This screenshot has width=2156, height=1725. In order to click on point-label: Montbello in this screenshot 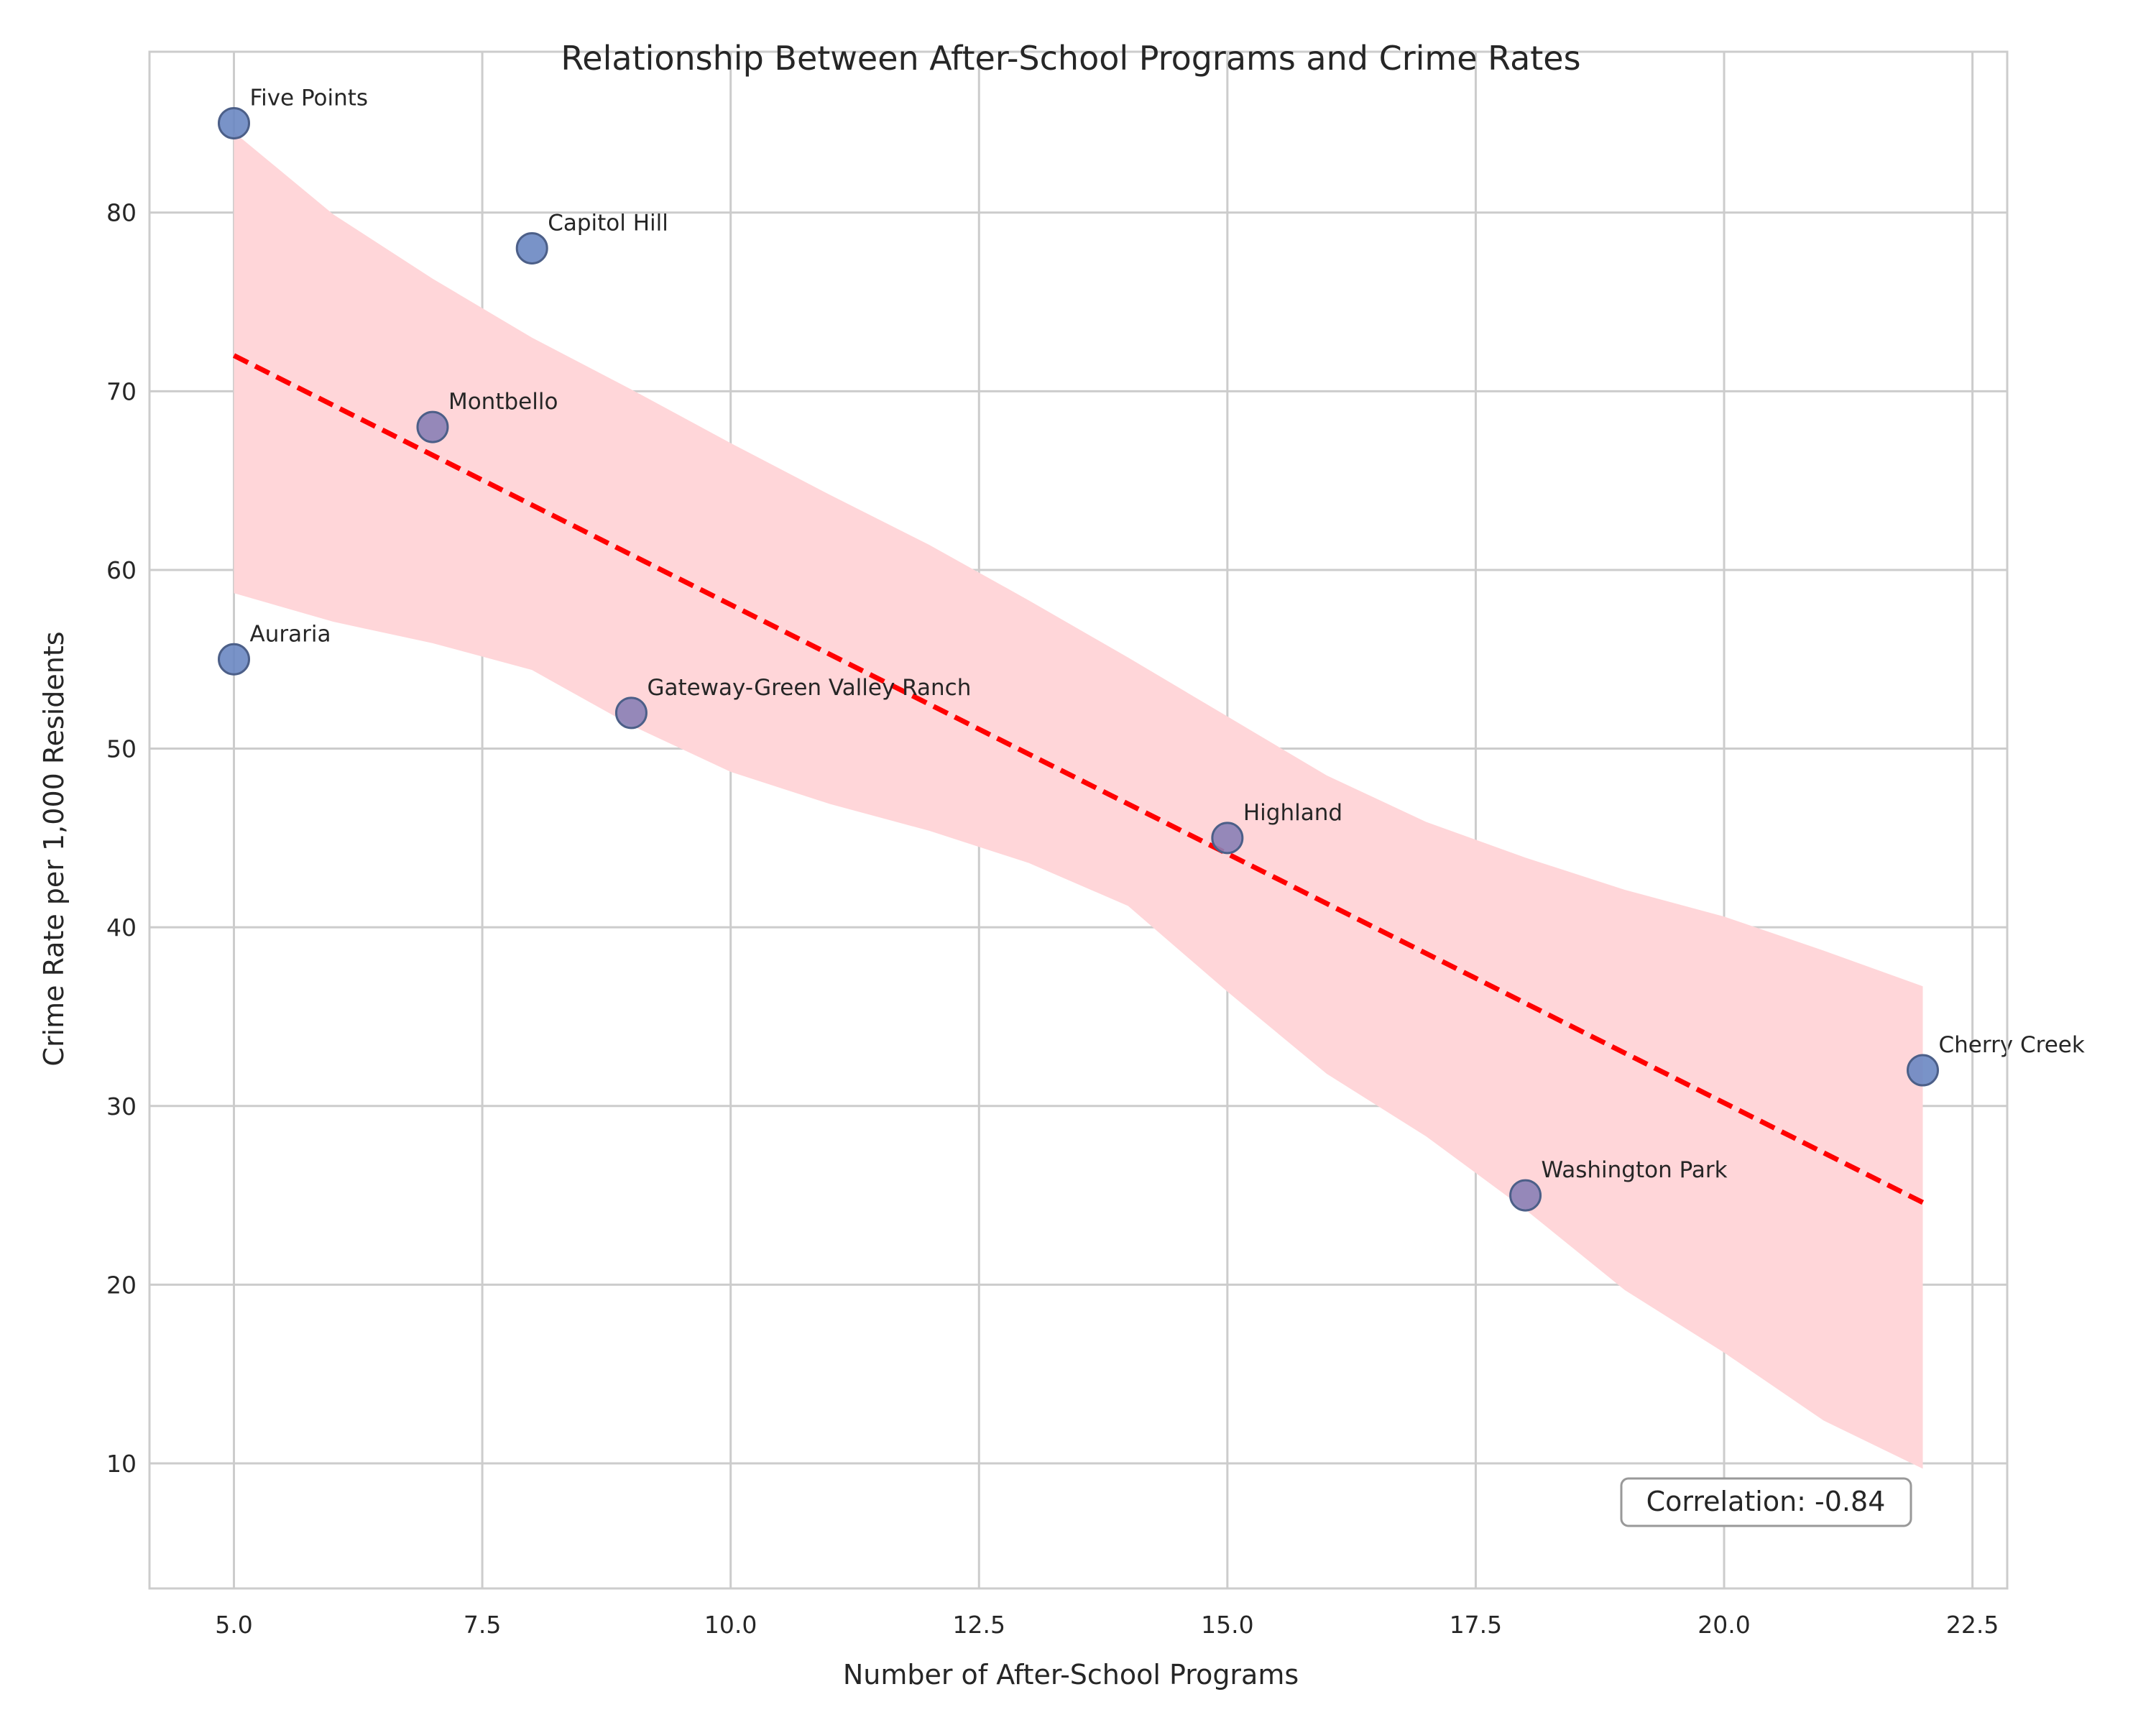, I will do `click(503, 402)`.